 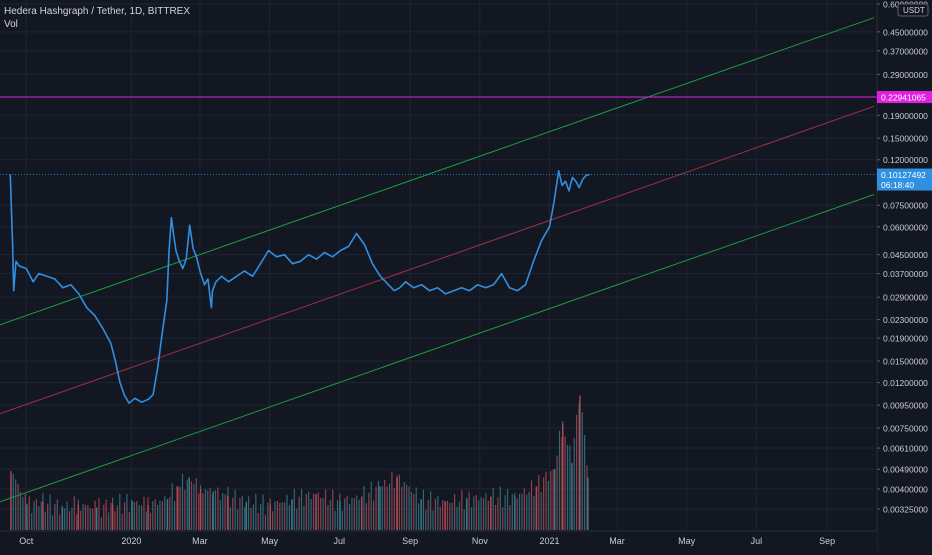 What do you see at coordinates (905, 320) in the screenshot?
I see `price-tick-label: 0.02300000` at bounding box center [905, 320].